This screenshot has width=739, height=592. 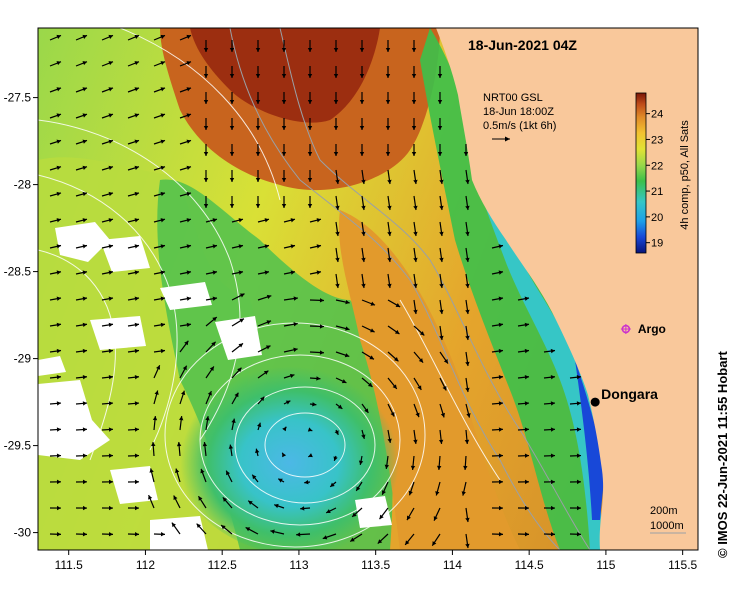 I want to click on x-tick-label: 115.5, so click(x=682, y=565).